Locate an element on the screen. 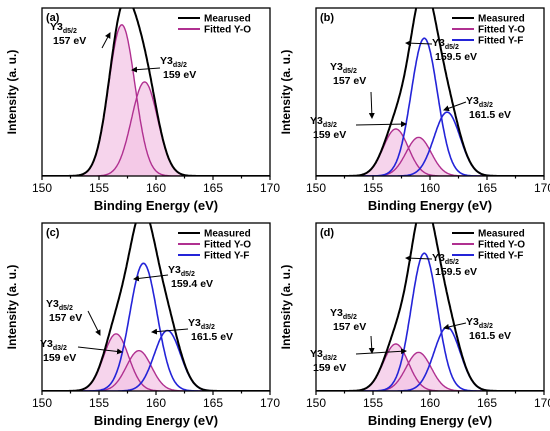 The image size is (550, 431). fitted-yo-curve is located at coordinates (156, 370).